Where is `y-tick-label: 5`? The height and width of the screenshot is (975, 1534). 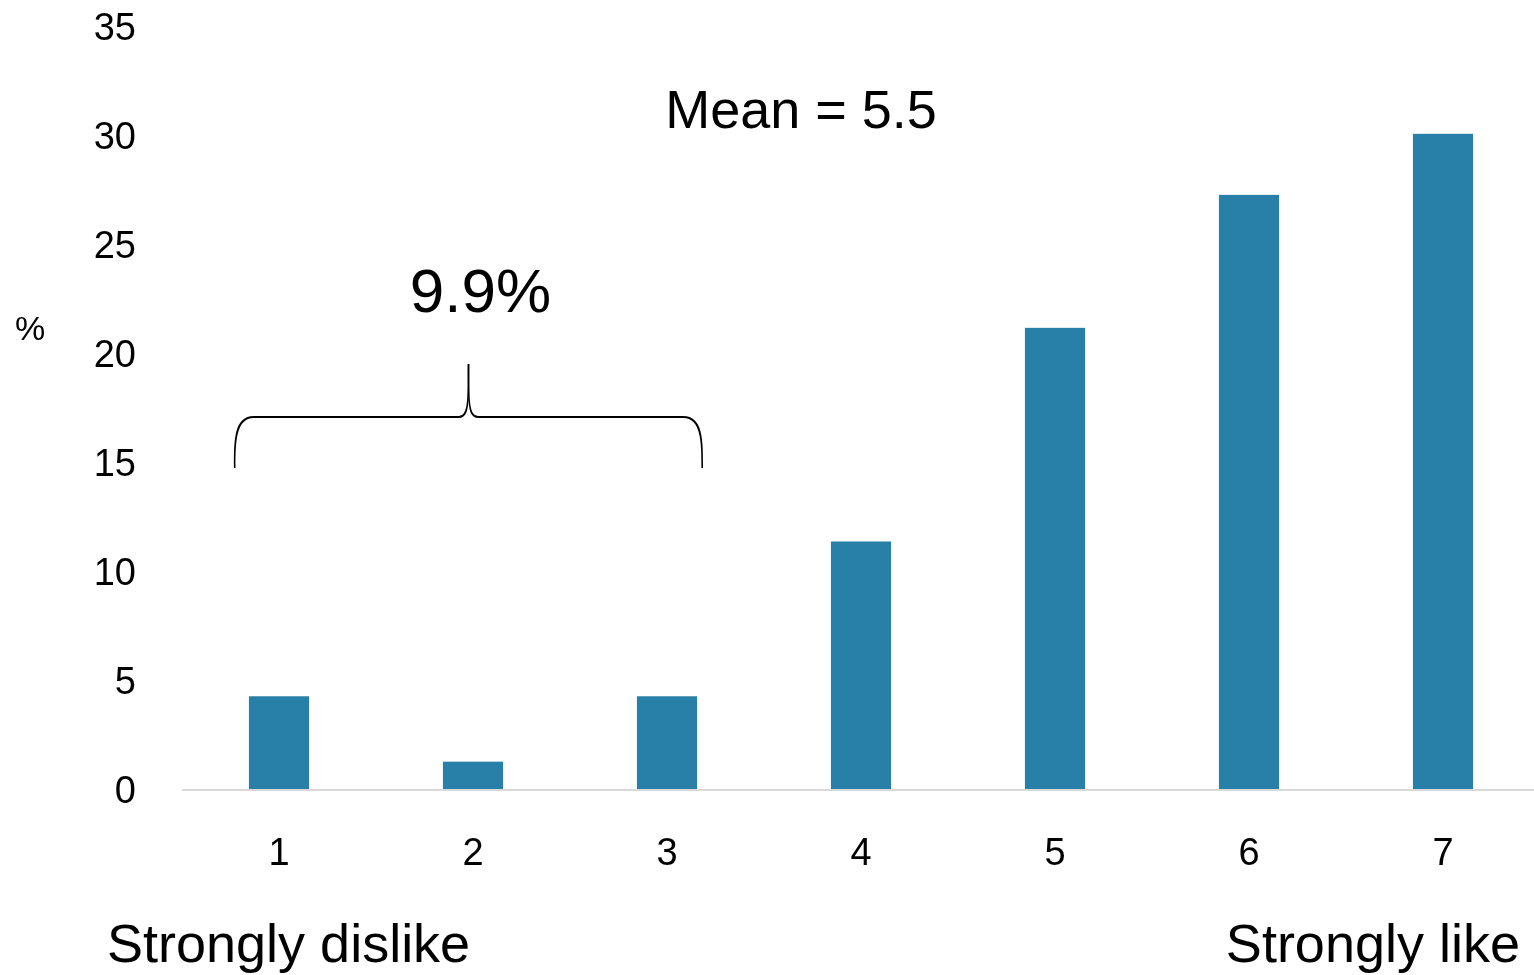
y-tick-label: 5 is located at coordinates (125, 681).